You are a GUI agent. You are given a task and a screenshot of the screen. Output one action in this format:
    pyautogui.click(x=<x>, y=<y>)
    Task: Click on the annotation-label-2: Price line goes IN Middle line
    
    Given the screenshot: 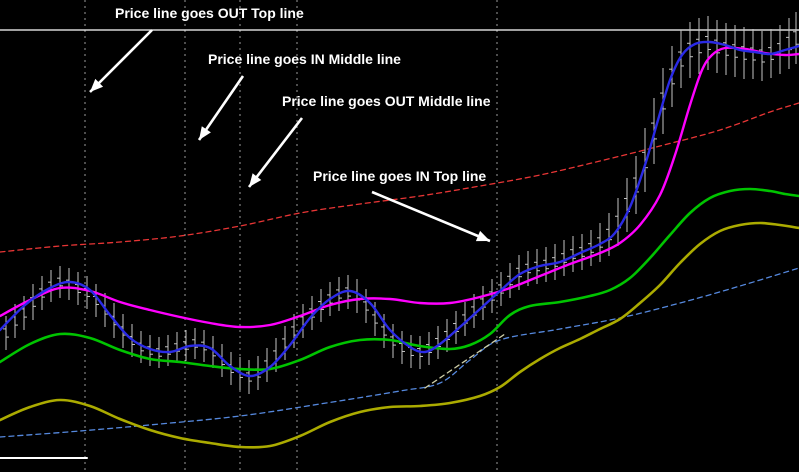 What is the action you would take?
    pyautogui.click(x=304, y=59)
    